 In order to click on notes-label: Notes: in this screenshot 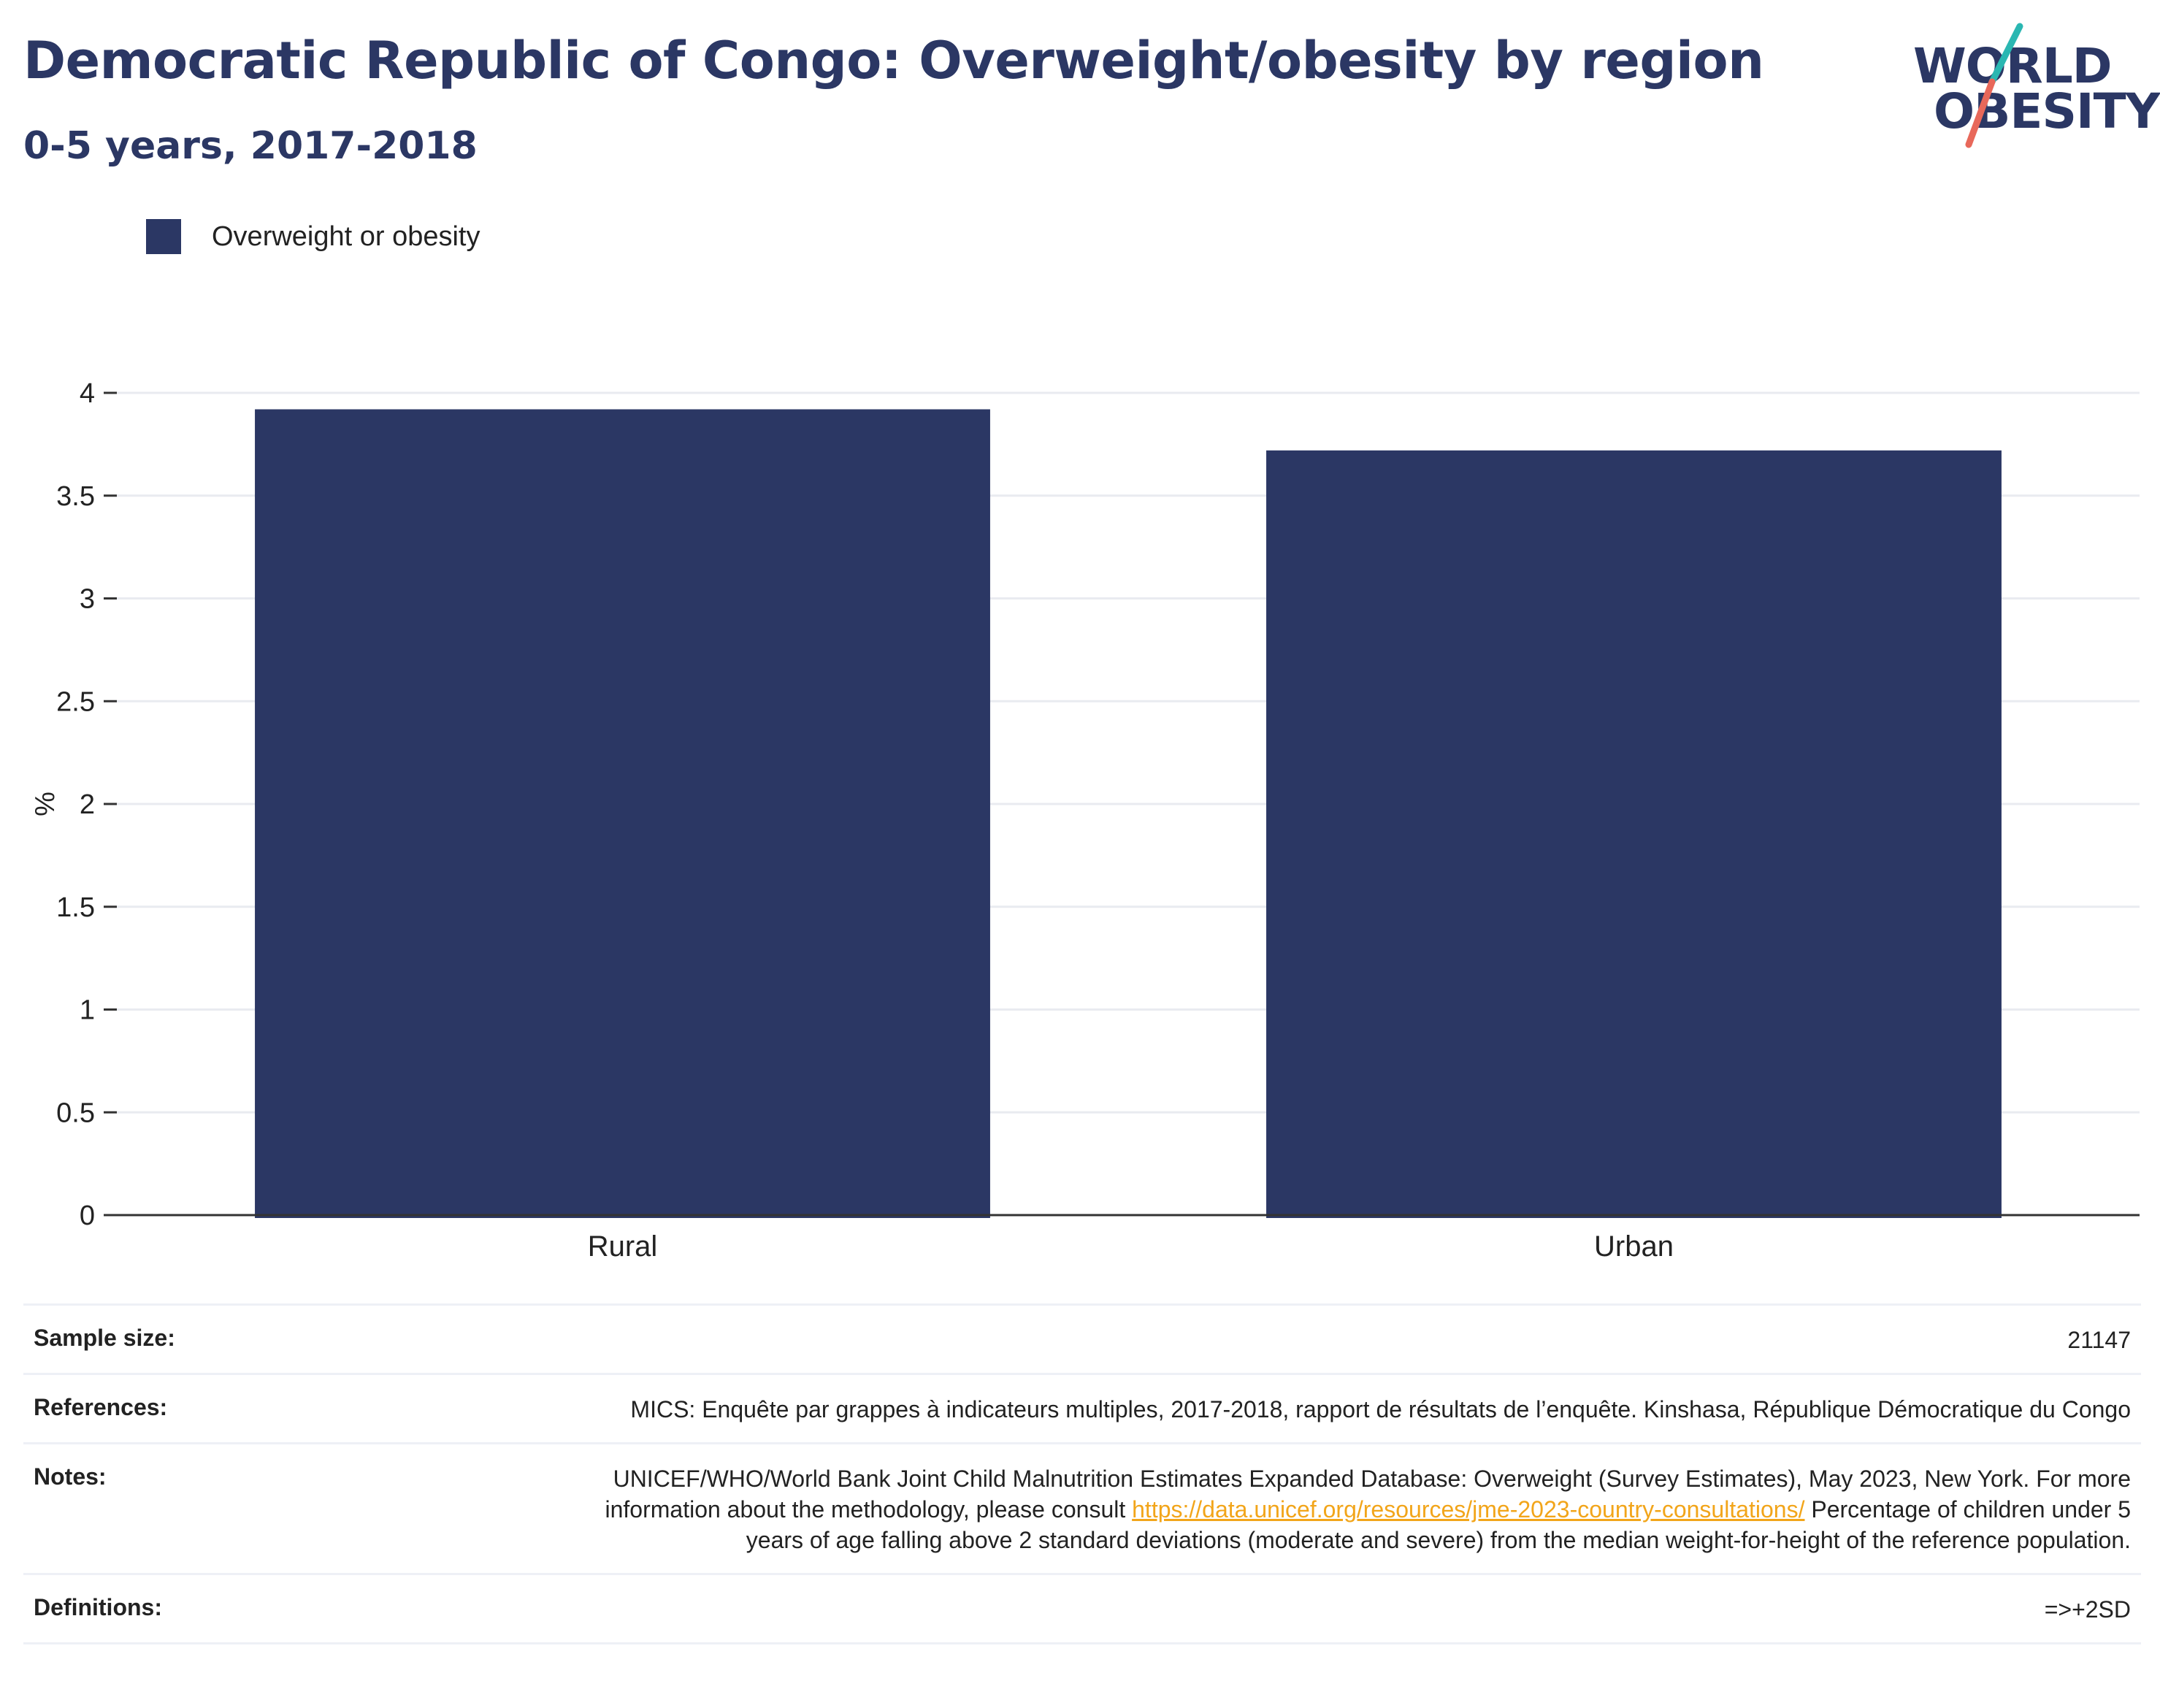, I will do `click(70, 1476)`.